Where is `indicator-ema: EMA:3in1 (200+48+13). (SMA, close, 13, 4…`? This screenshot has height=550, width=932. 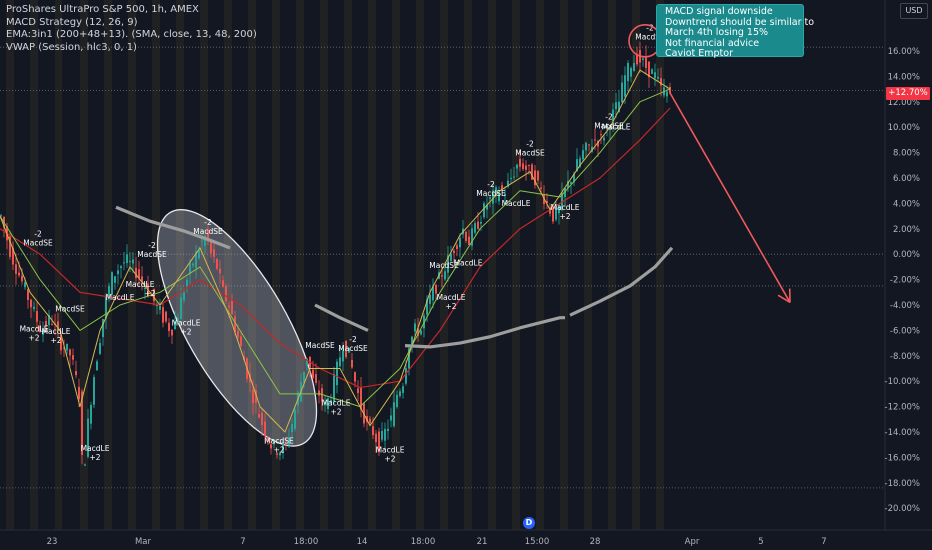
indicator-ema: EMA:3in1 (200+48+13). (SMA, close, 13, 4… is located at coordinates (131, 34).